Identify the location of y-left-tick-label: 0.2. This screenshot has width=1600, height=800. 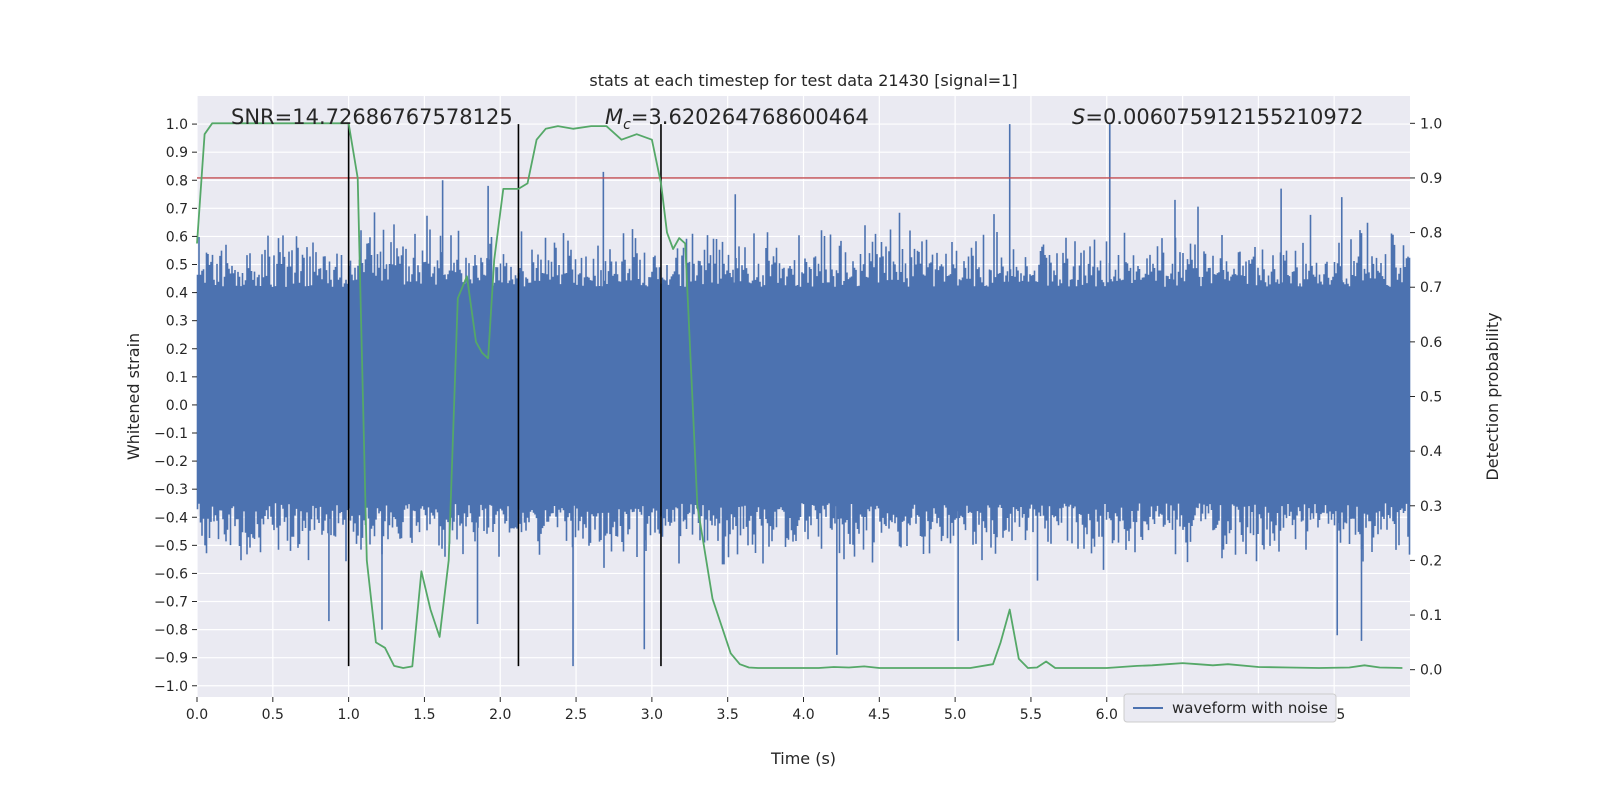
(177, 350).